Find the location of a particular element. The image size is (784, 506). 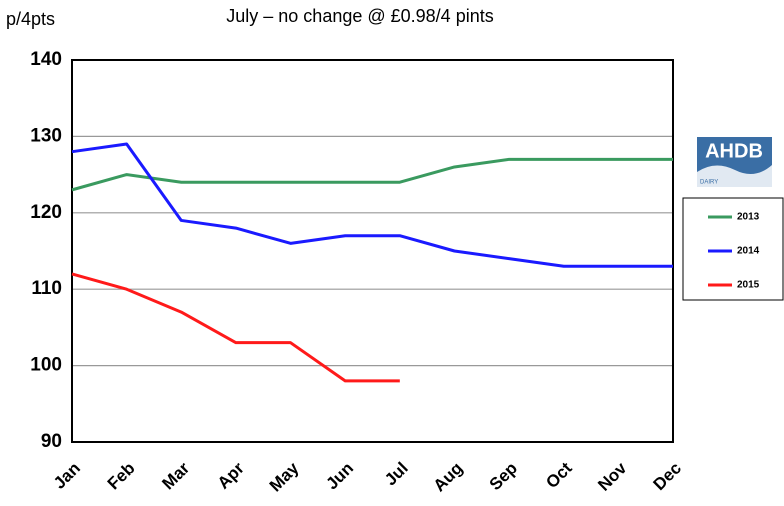

x-tick-label: Jul is located at coordinates (396, 474).